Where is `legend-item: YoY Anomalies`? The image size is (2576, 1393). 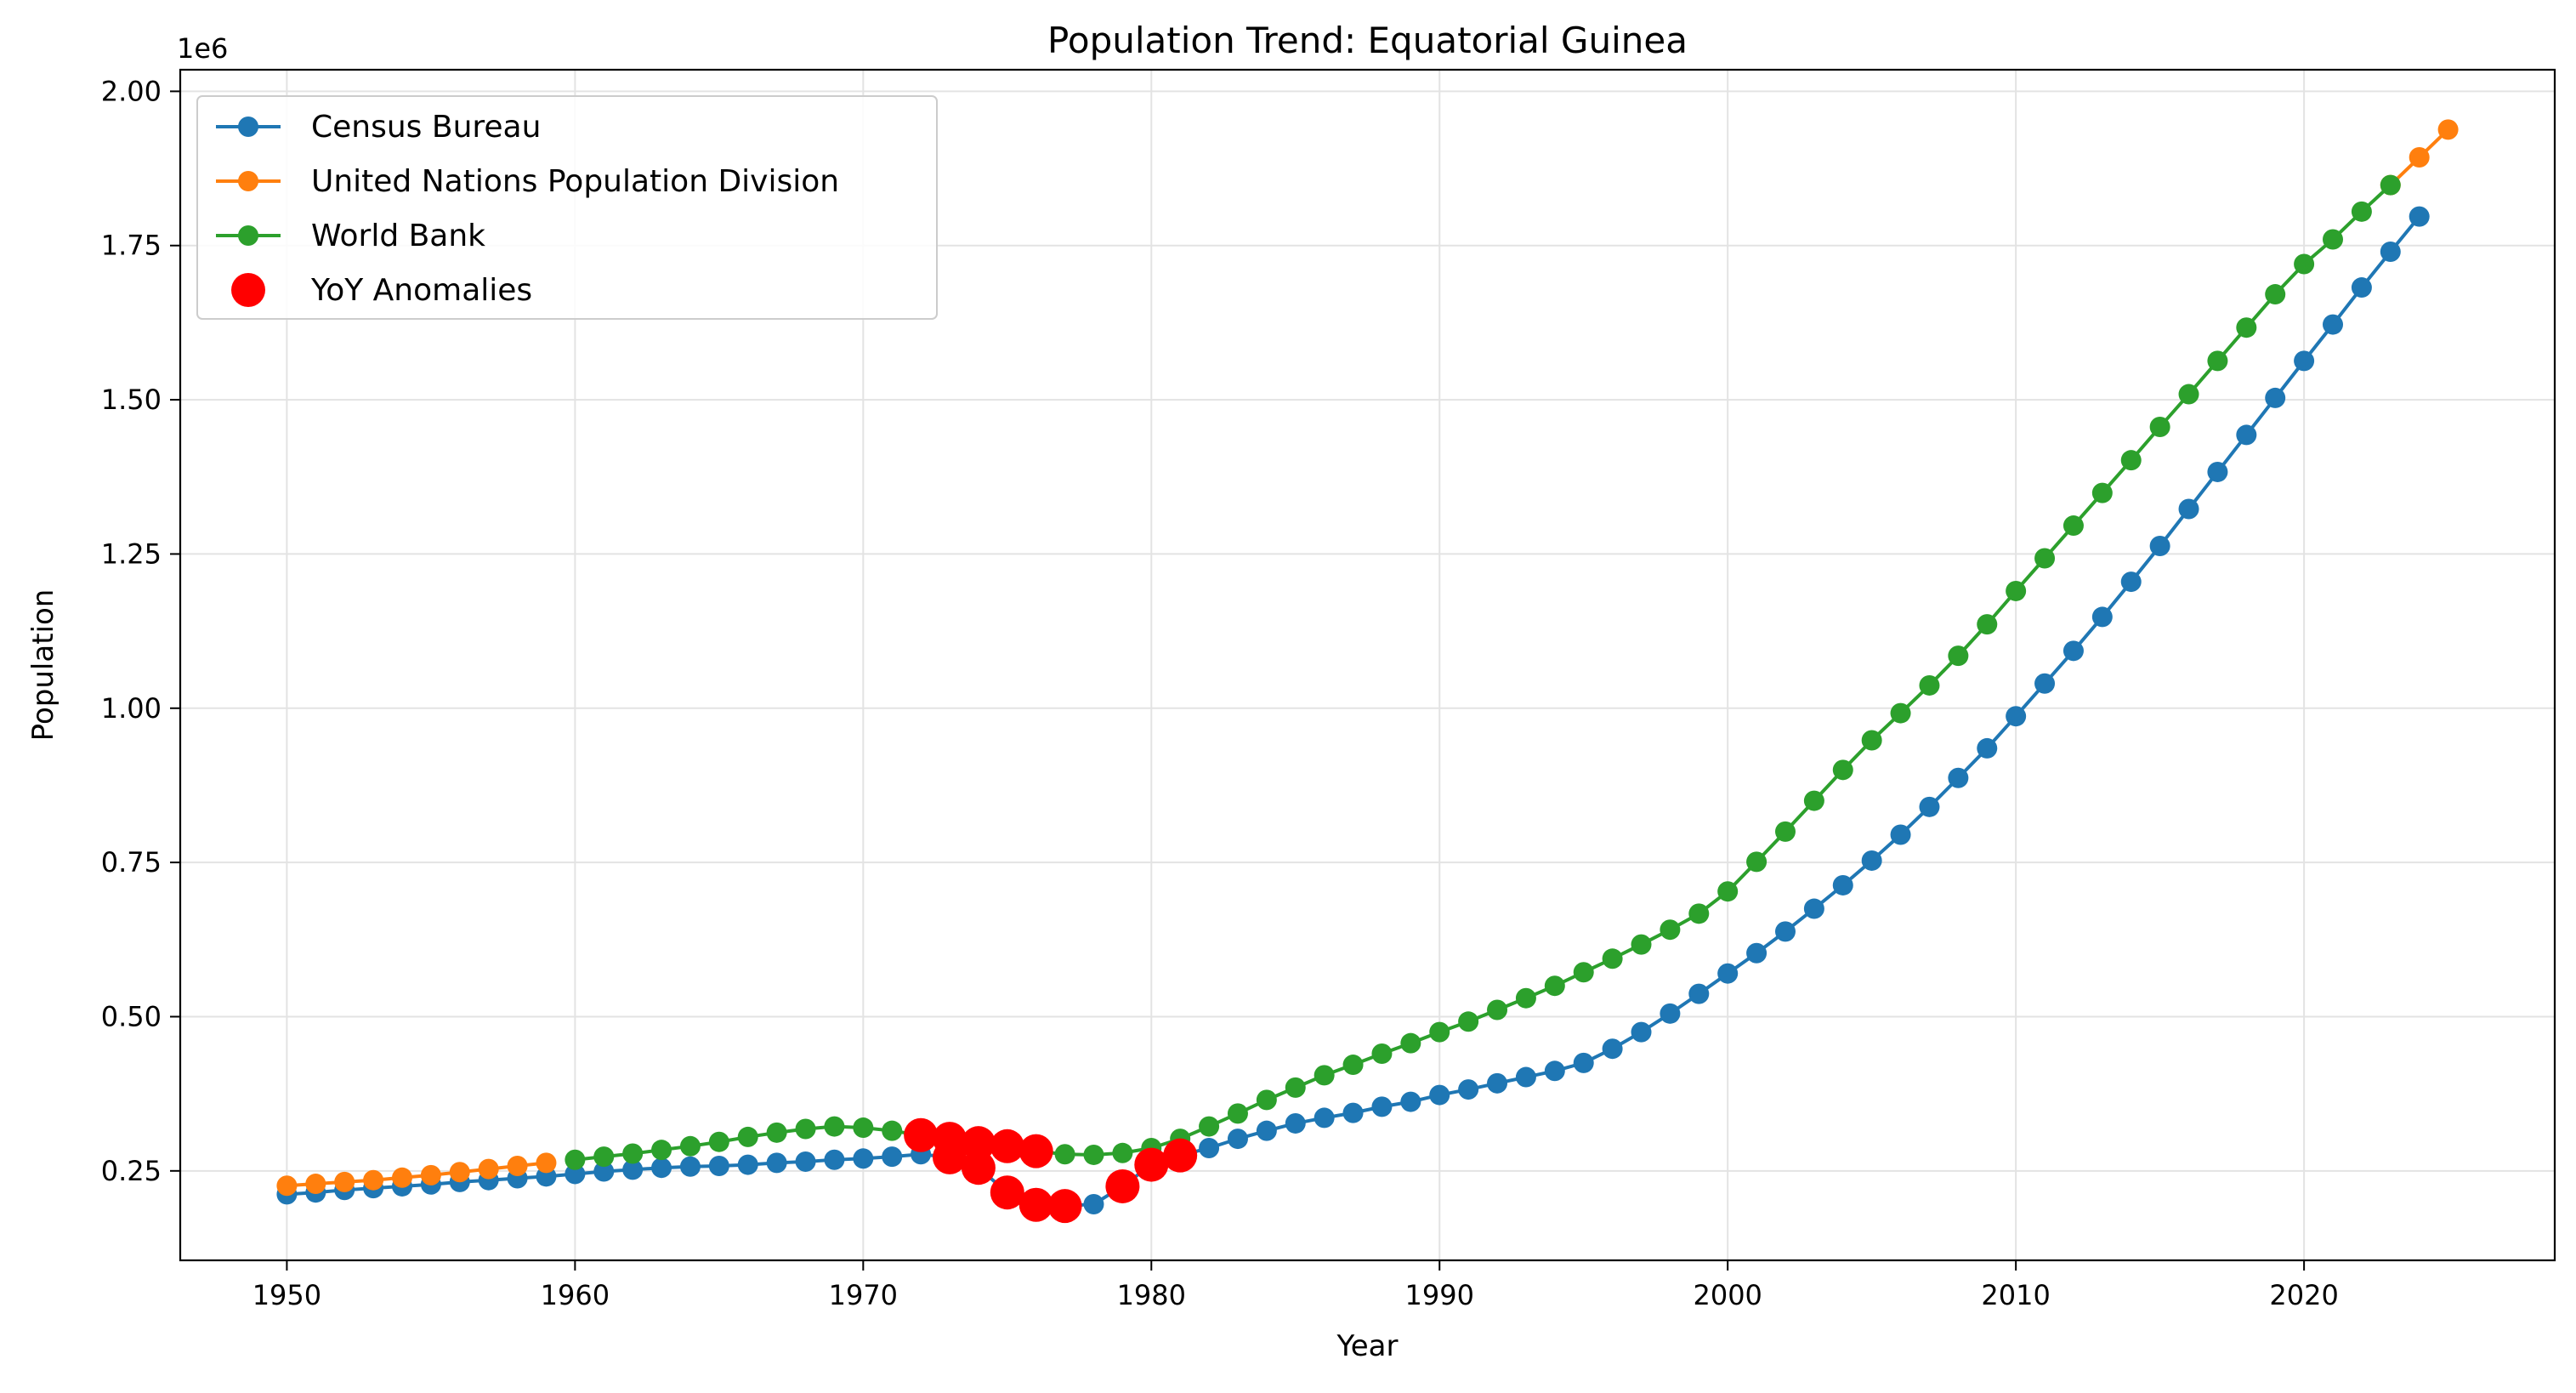
legend-item: YoY Anomalies is located at coordinates (382, 290).